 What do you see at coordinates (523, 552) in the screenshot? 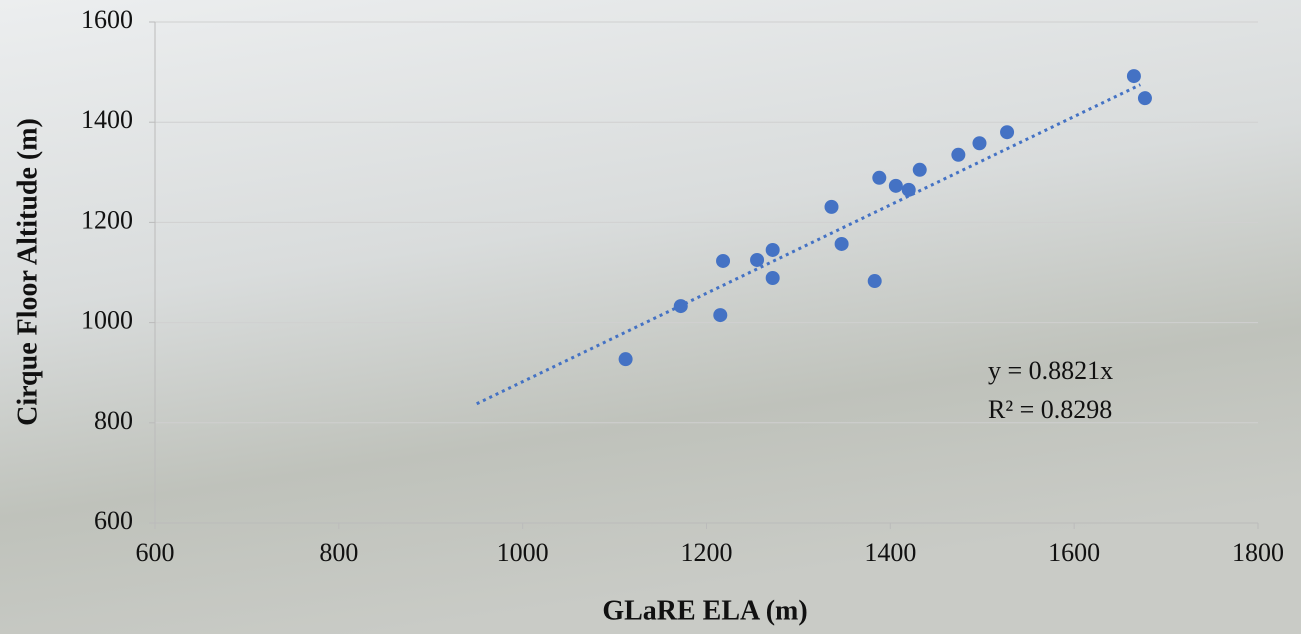
I see `x-tick-label: 1000` at bounding box center [523, 552].